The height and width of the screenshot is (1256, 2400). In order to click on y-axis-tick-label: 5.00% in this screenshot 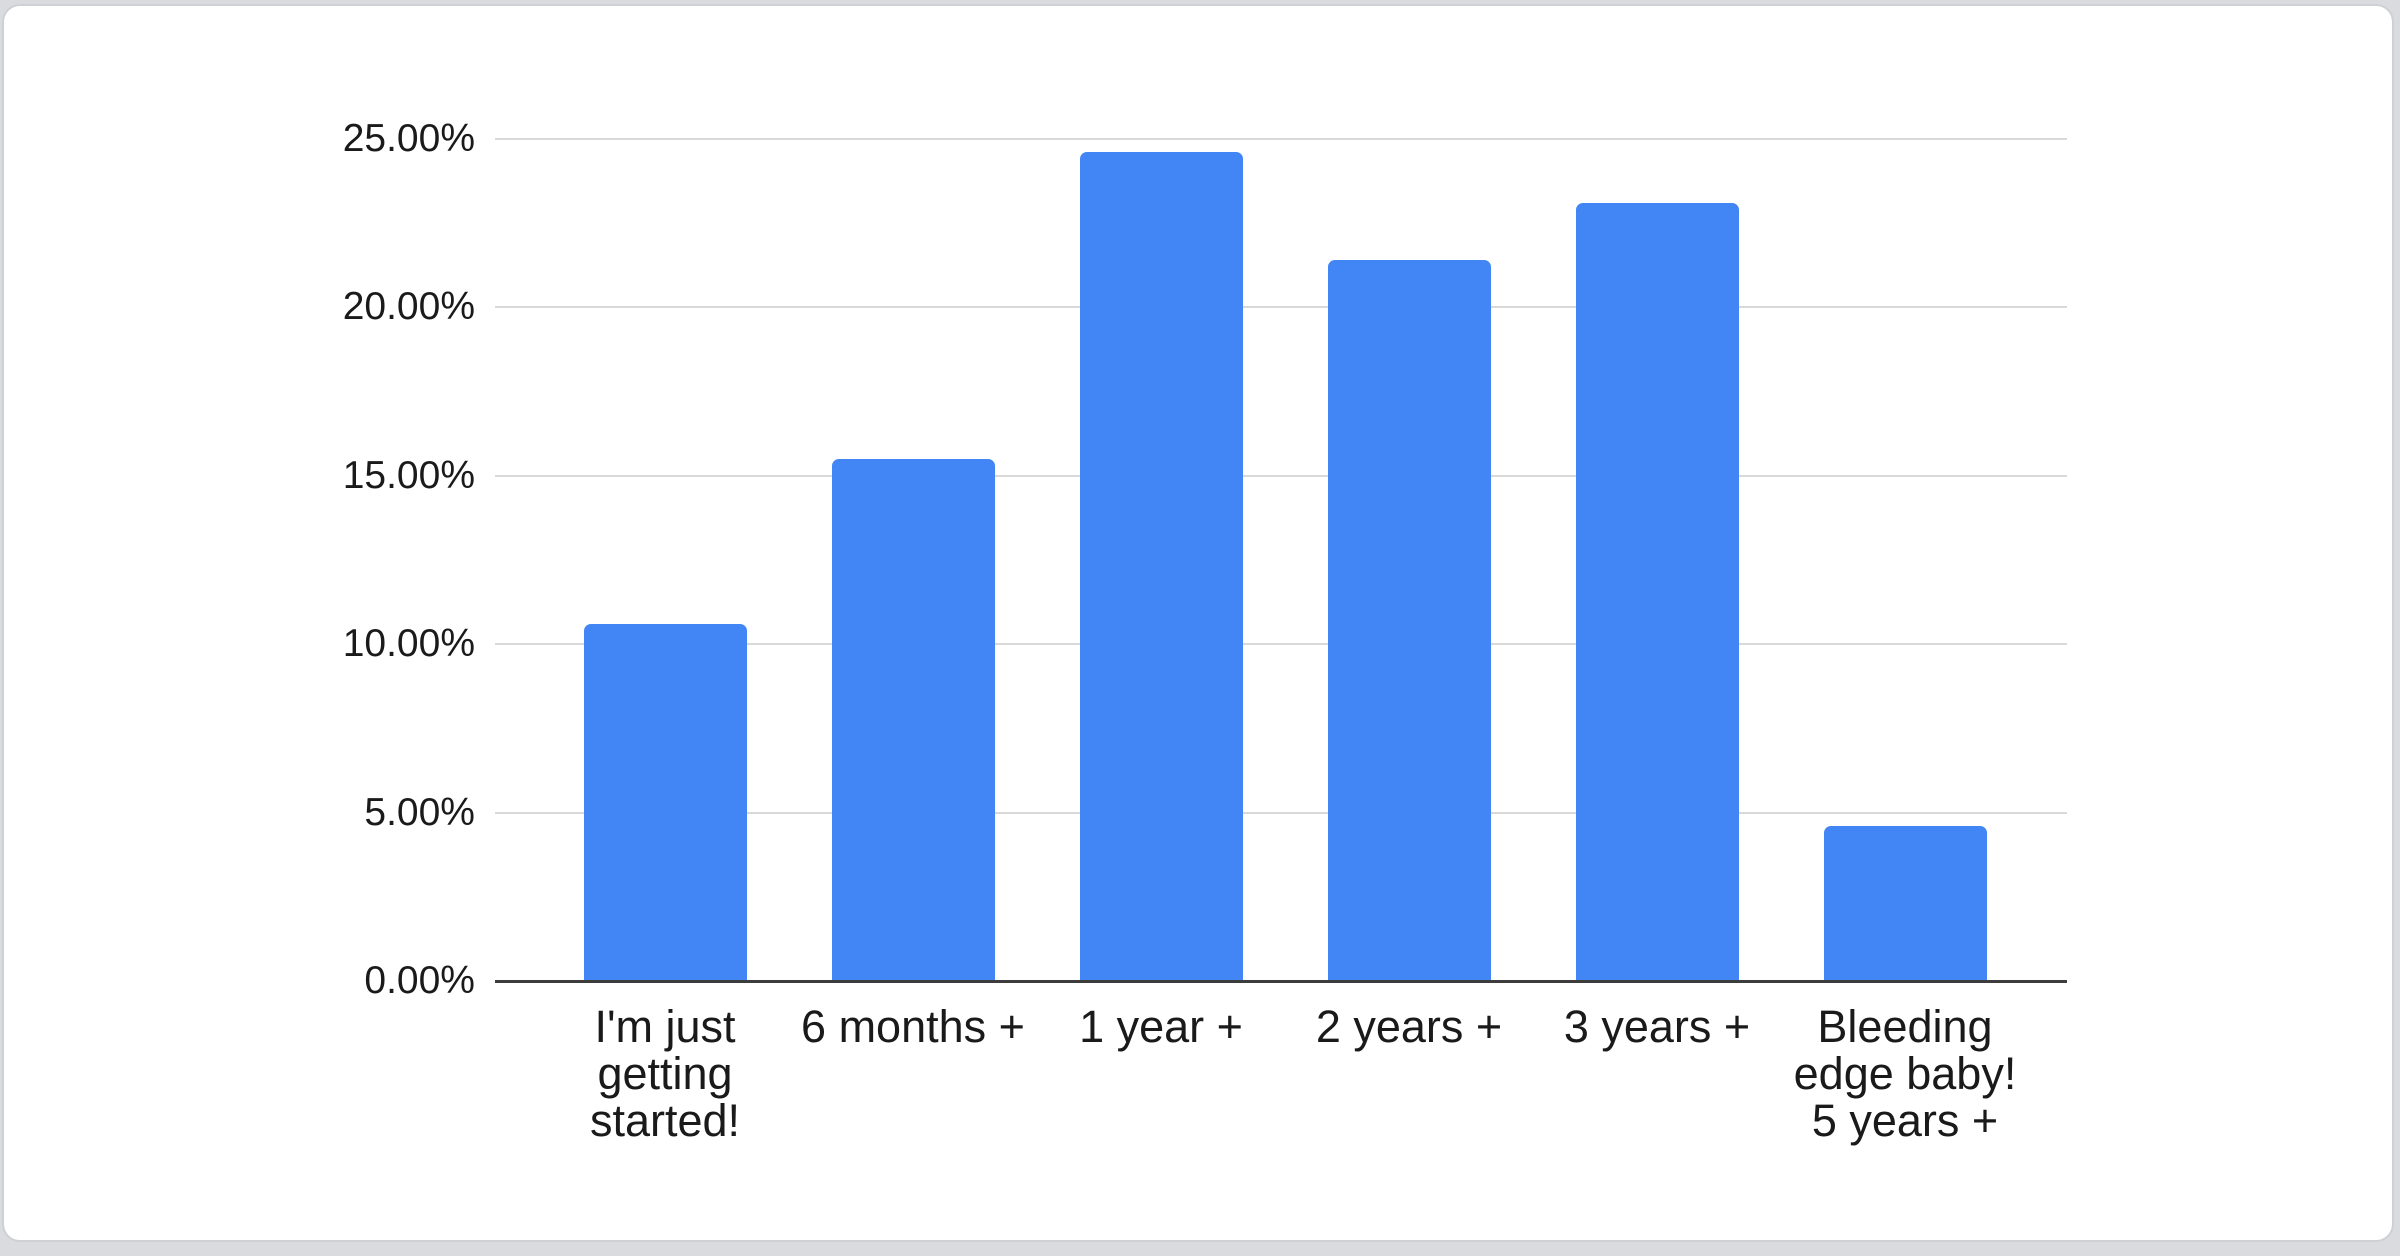, I will do `click(419, 812)`.